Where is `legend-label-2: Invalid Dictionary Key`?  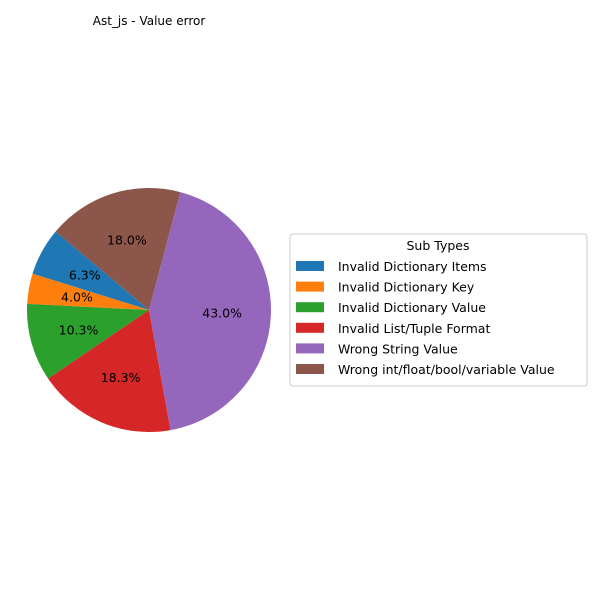
legend-label-2: Invalid Dictionary Key is located at coordinates (406, 287).